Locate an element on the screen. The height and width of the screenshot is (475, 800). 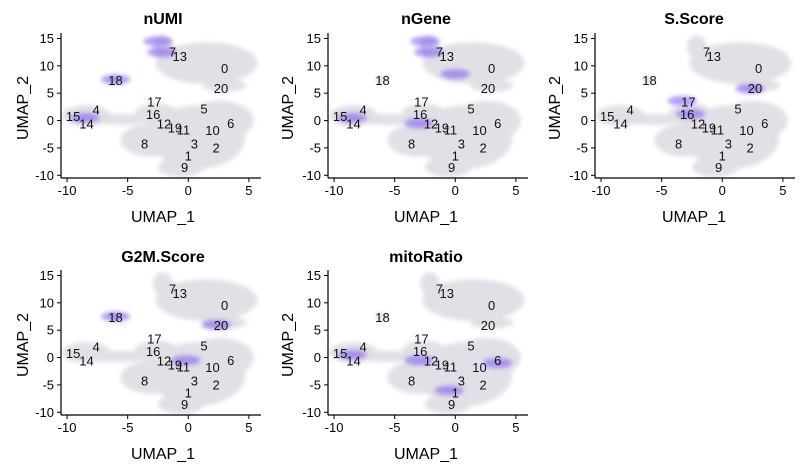
point-cloud is located at coordinates (160, 343).